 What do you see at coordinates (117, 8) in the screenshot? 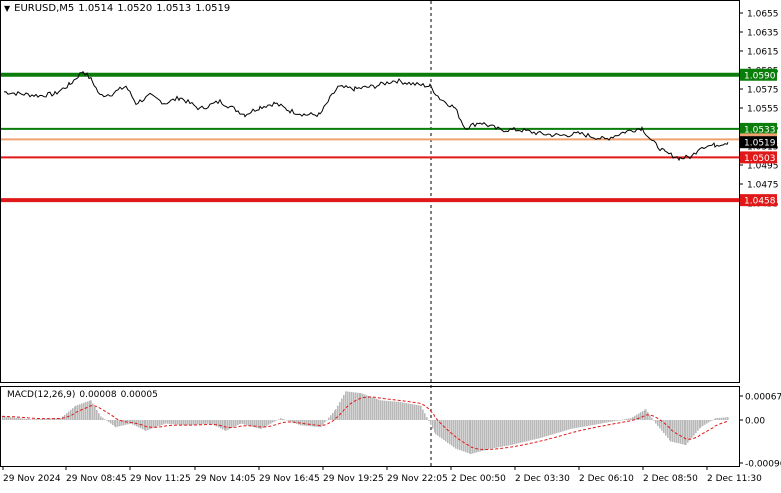
I see `chart-header: ▼ EURUSD,M5 1.0514 1.0520 1.0513 1.0519` at bounding box center [117, 8].